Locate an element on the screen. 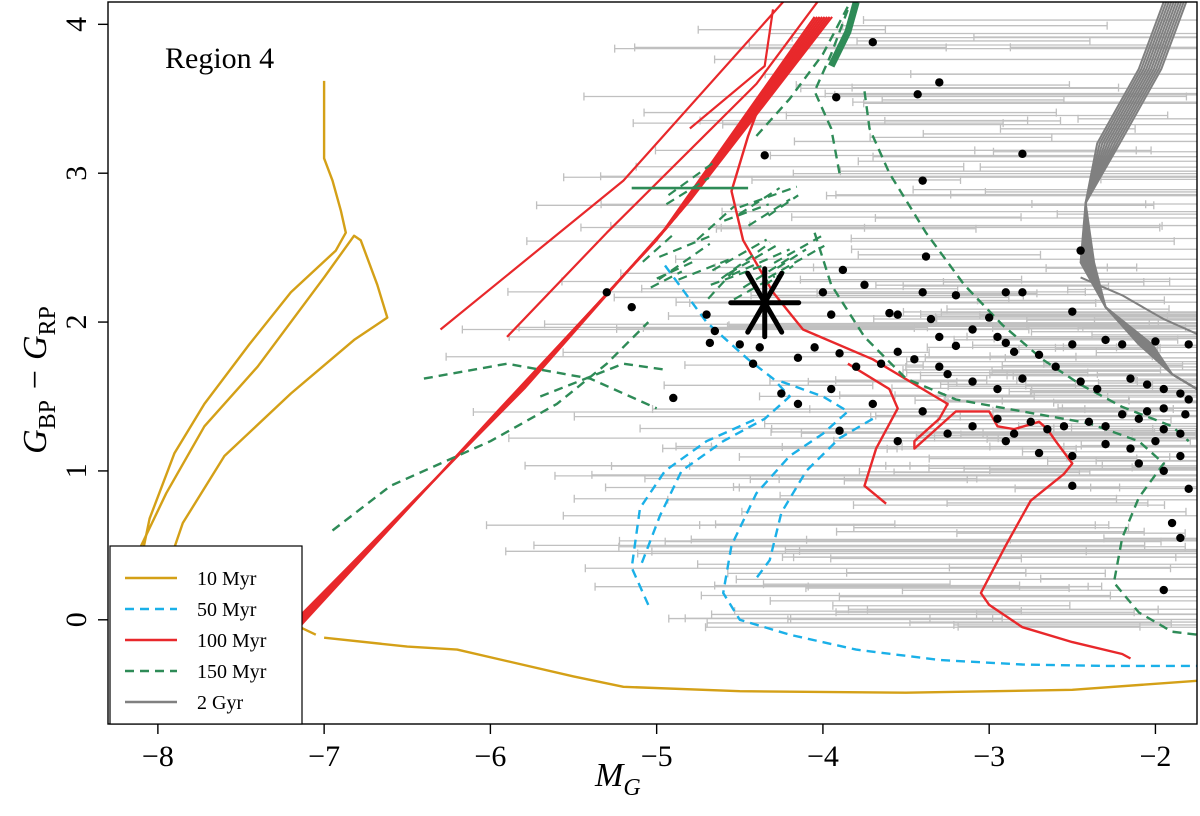 The height and width of the screenshot is (816, 1200). x-axis: −8 −7 −6 −5 −4 −3 −2 is located at coordinates (656, 748).